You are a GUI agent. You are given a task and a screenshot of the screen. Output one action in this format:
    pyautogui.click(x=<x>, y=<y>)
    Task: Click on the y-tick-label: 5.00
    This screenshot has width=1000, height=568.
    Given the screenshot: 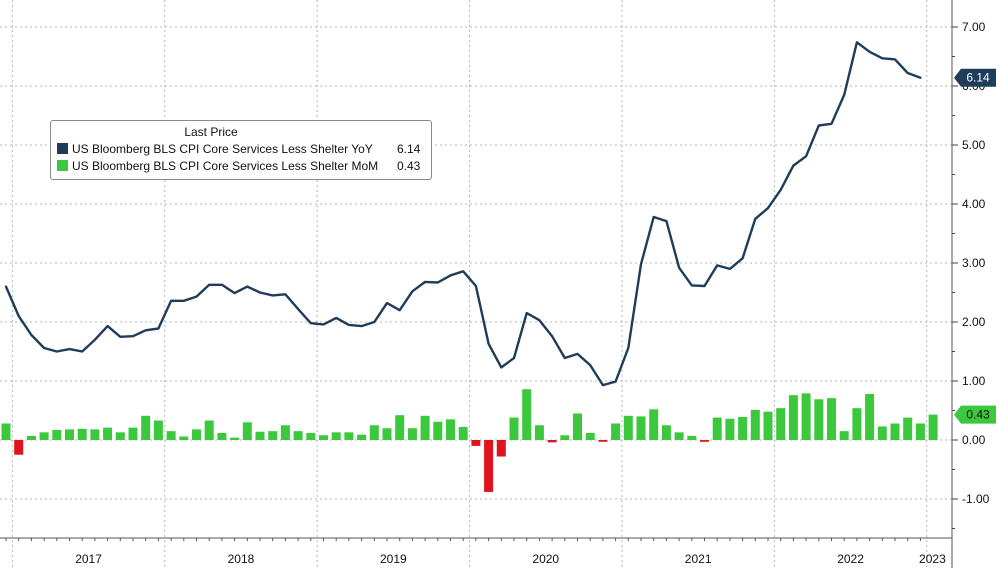 What is the action you would take?
    pyautogui.click(x=974, y=145)
    